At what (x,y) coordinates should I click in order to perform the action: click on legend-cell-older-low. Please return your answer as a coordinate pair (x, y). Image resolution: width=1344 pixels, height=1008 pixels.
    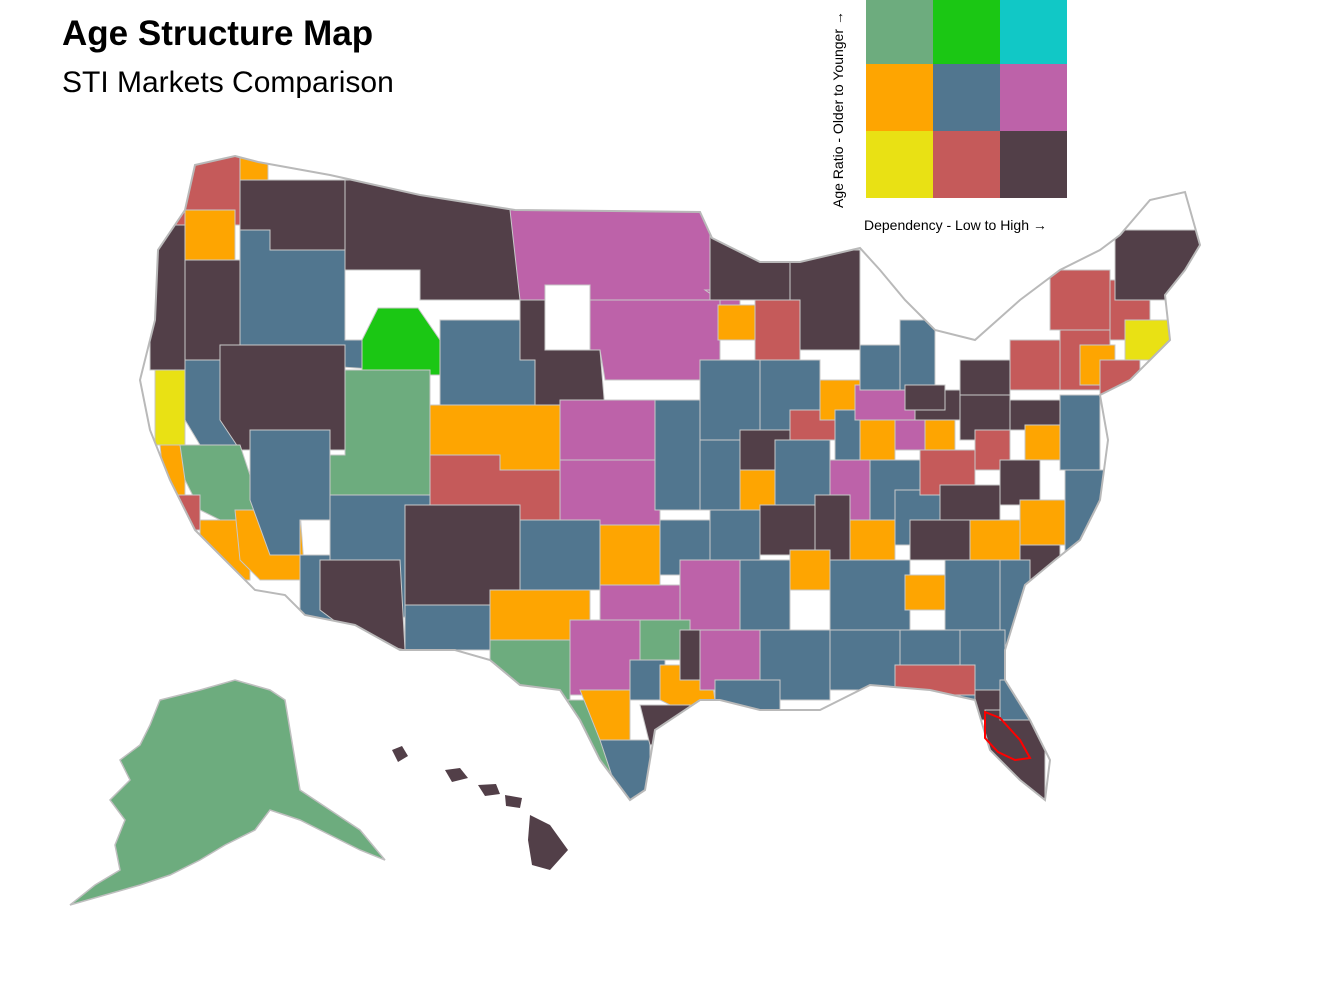
    Looking at the image, I should click on (899, 164).